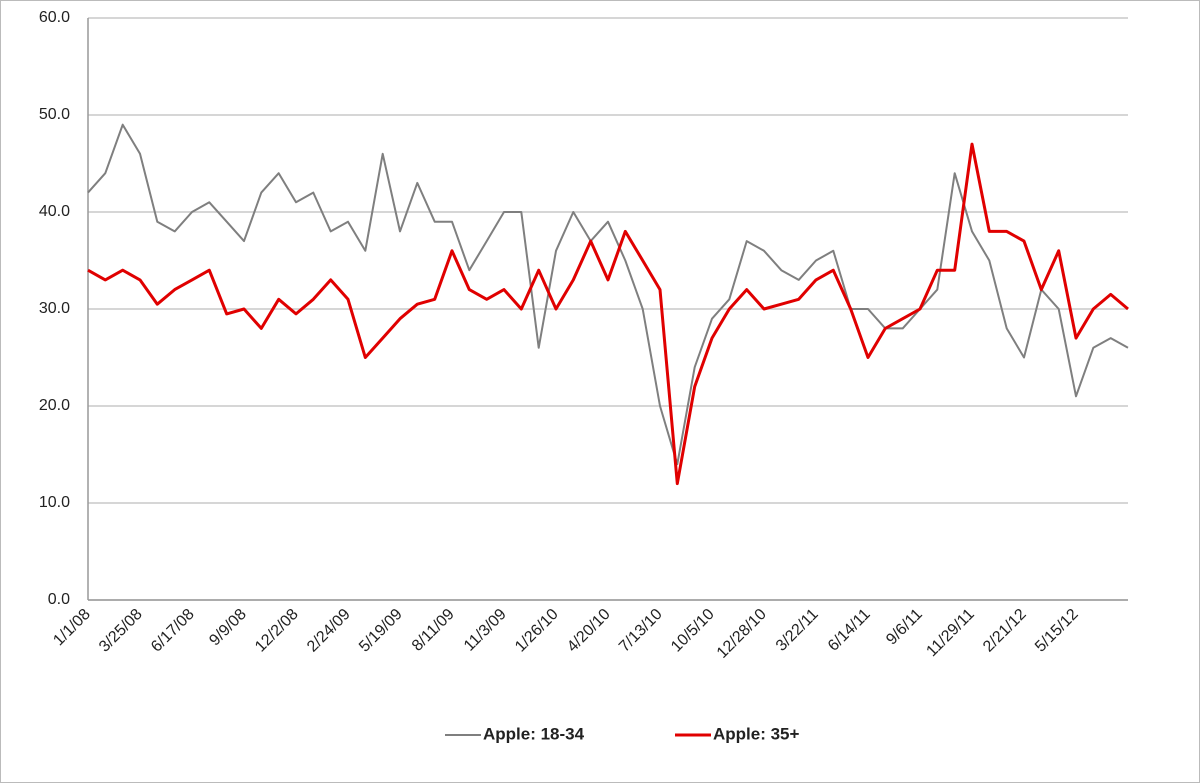  What do you see at coordinates (756, 733) in the screenshot?
I see `legend-label: Apple: 35+` at bounding box center [756, 733].